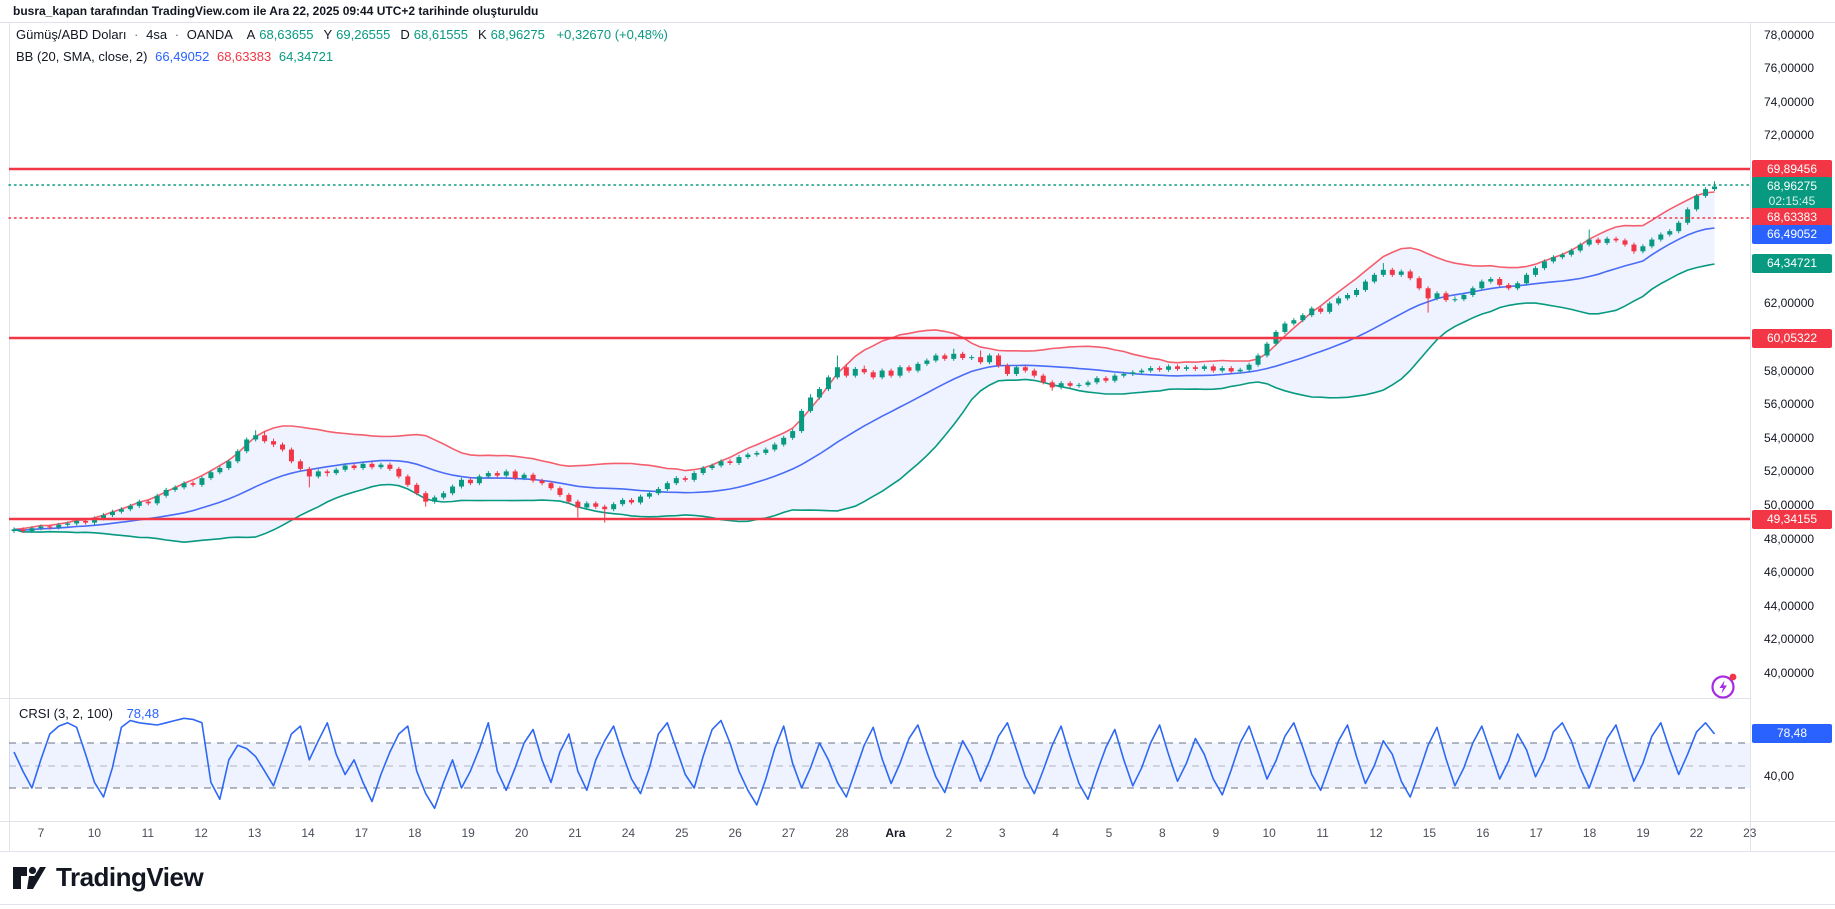  What do you see at coordinates (66, 713) in the screenshot?
I see `crsi-label: CRSI (3, 2, 100)` at bounding box center [66, 713].